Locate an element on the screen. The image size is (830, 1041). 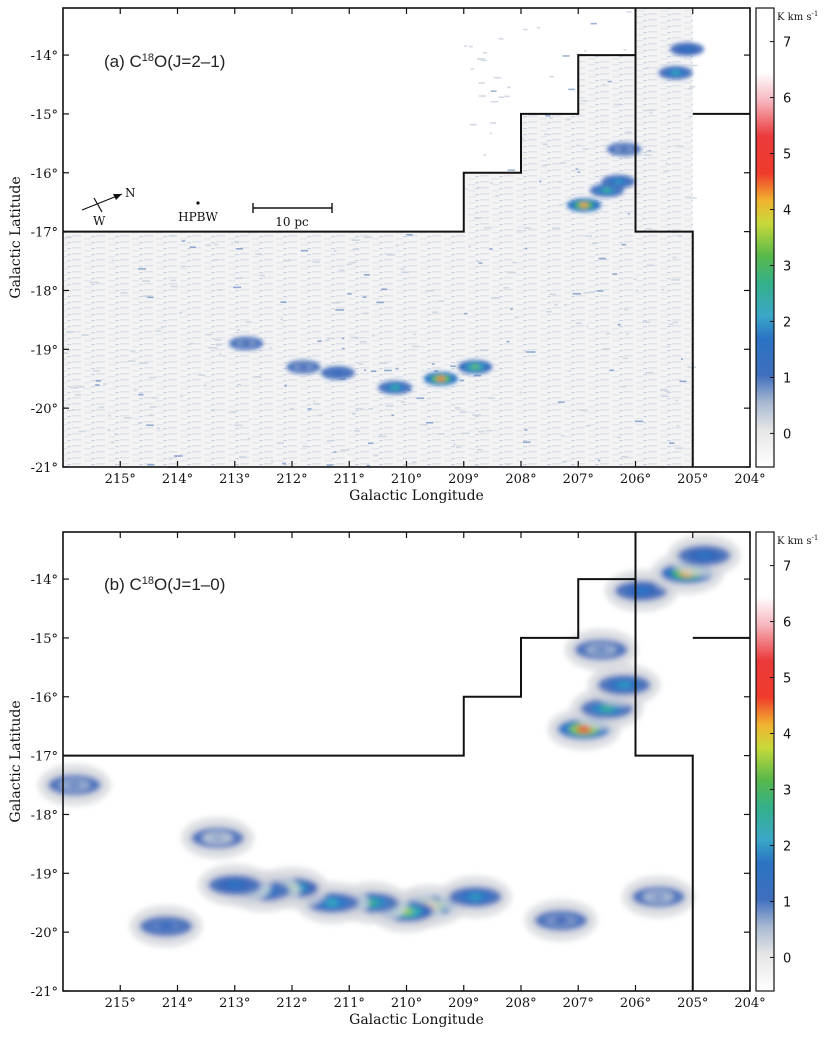
colorbar-tick-label: 7 is located at coordinates (787, 567).